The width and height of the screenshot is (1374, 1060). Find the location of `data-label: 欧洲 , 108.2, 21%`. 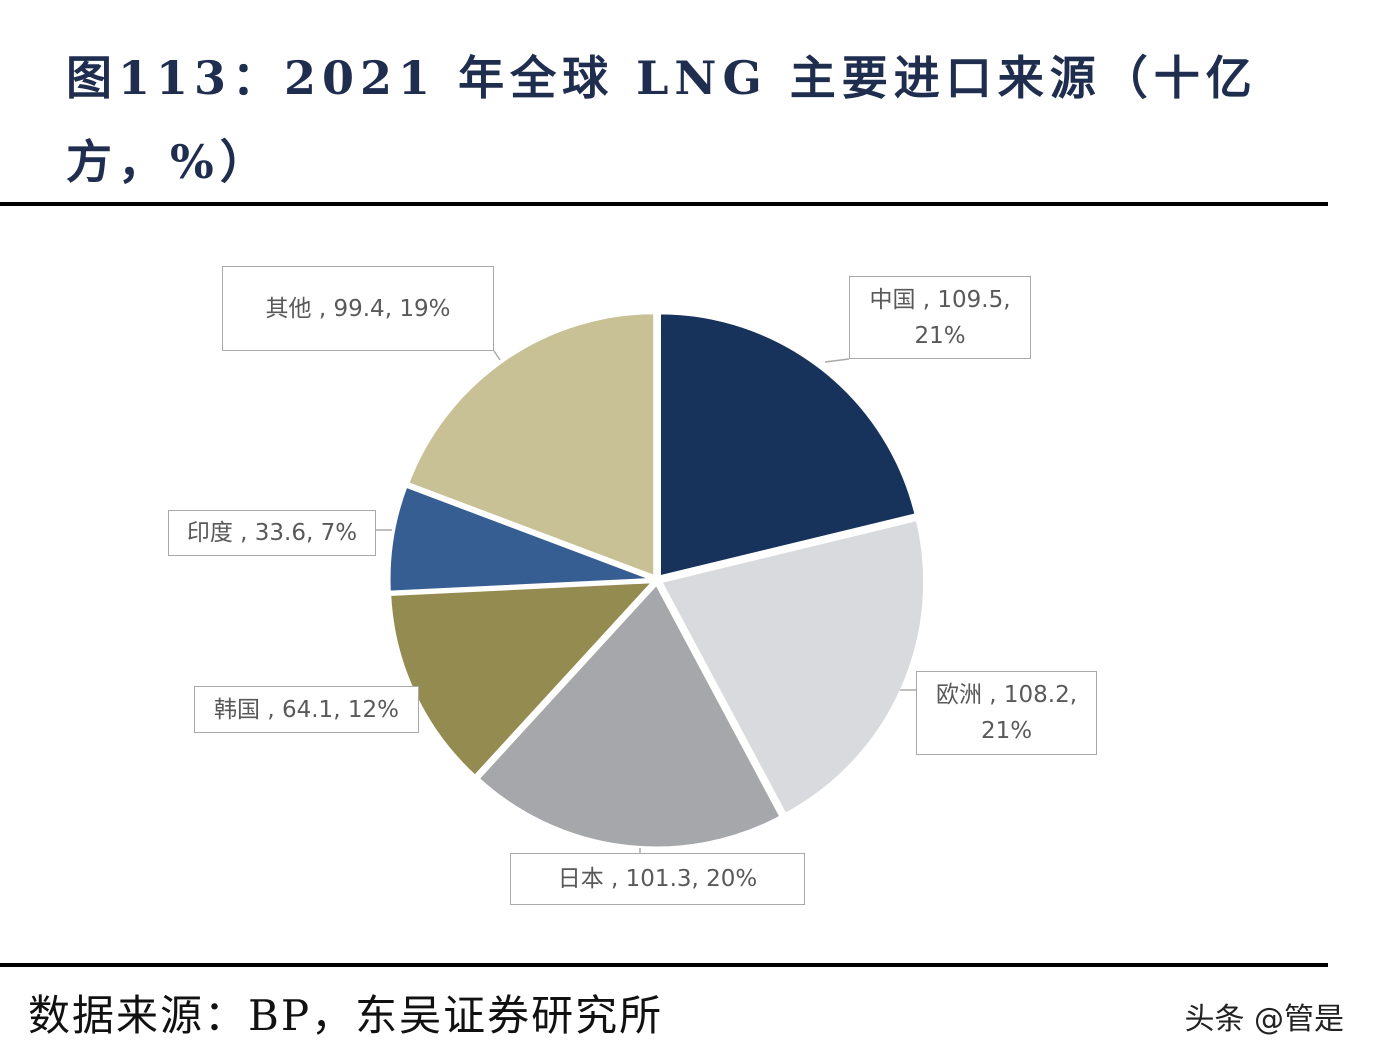

data-label: 欧洲 , 108.2, 21% is located at coordinates (1006, 713).